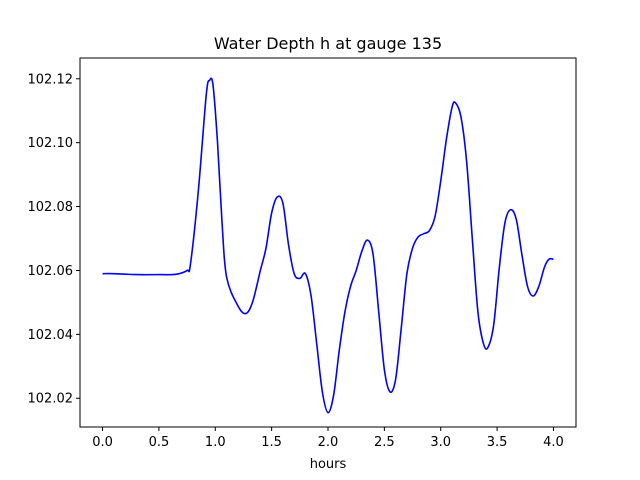 Image resolution: width=640 pixels, height=480 pixels. Describe the element at coordinates (215, 442) in the screenshot. I see `x-tick-label: 1.0` at that location.